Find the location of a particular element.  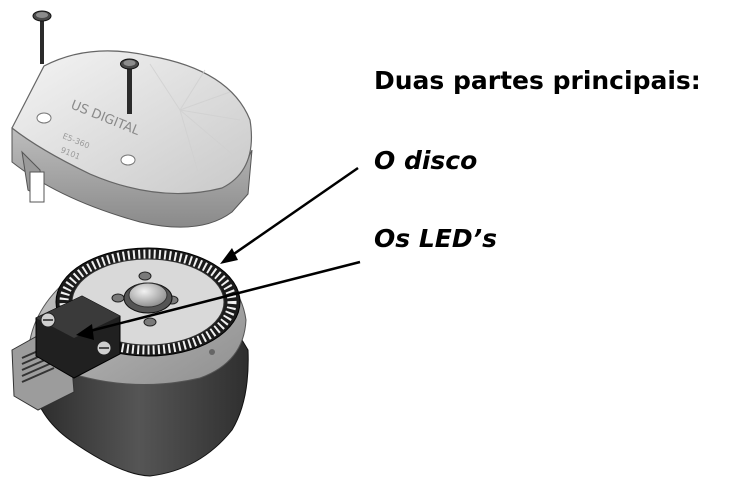

cover-screw is located at coordinates (129, 86).